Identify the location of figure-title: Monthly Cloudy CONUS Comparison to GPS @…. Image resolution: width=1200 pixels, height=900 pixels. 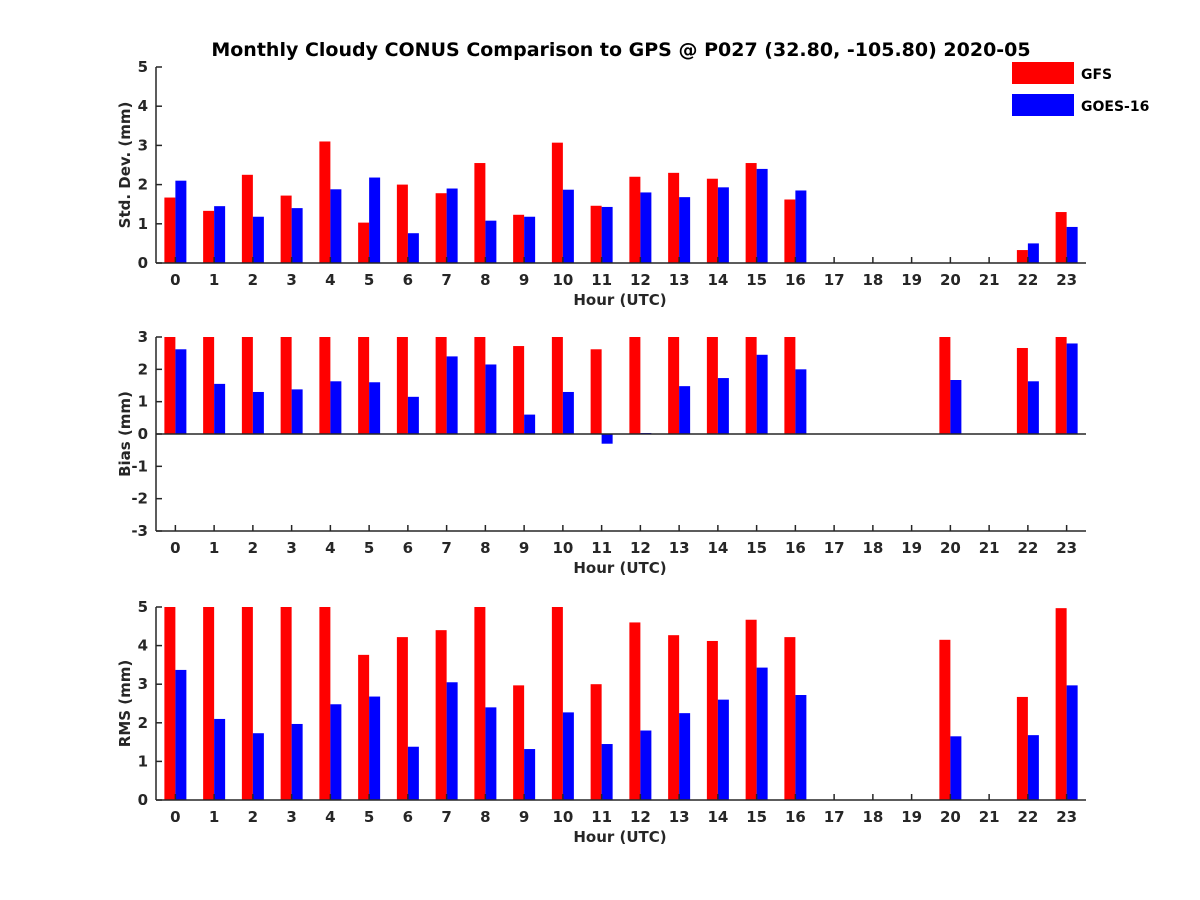
(620, 50).